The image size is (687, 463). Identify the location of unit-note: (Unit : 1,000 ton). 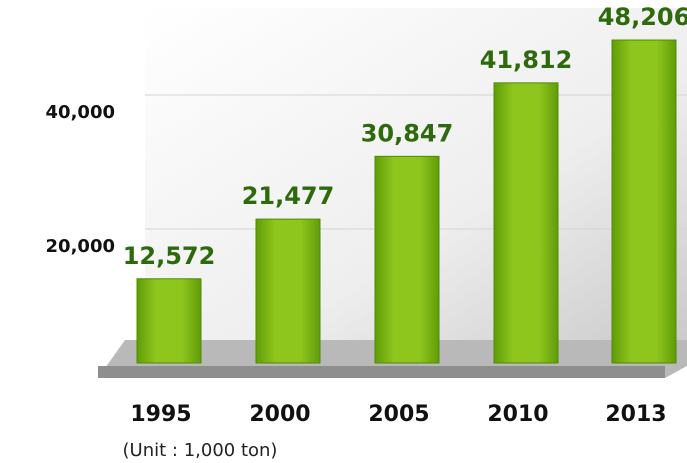
(200, 450).